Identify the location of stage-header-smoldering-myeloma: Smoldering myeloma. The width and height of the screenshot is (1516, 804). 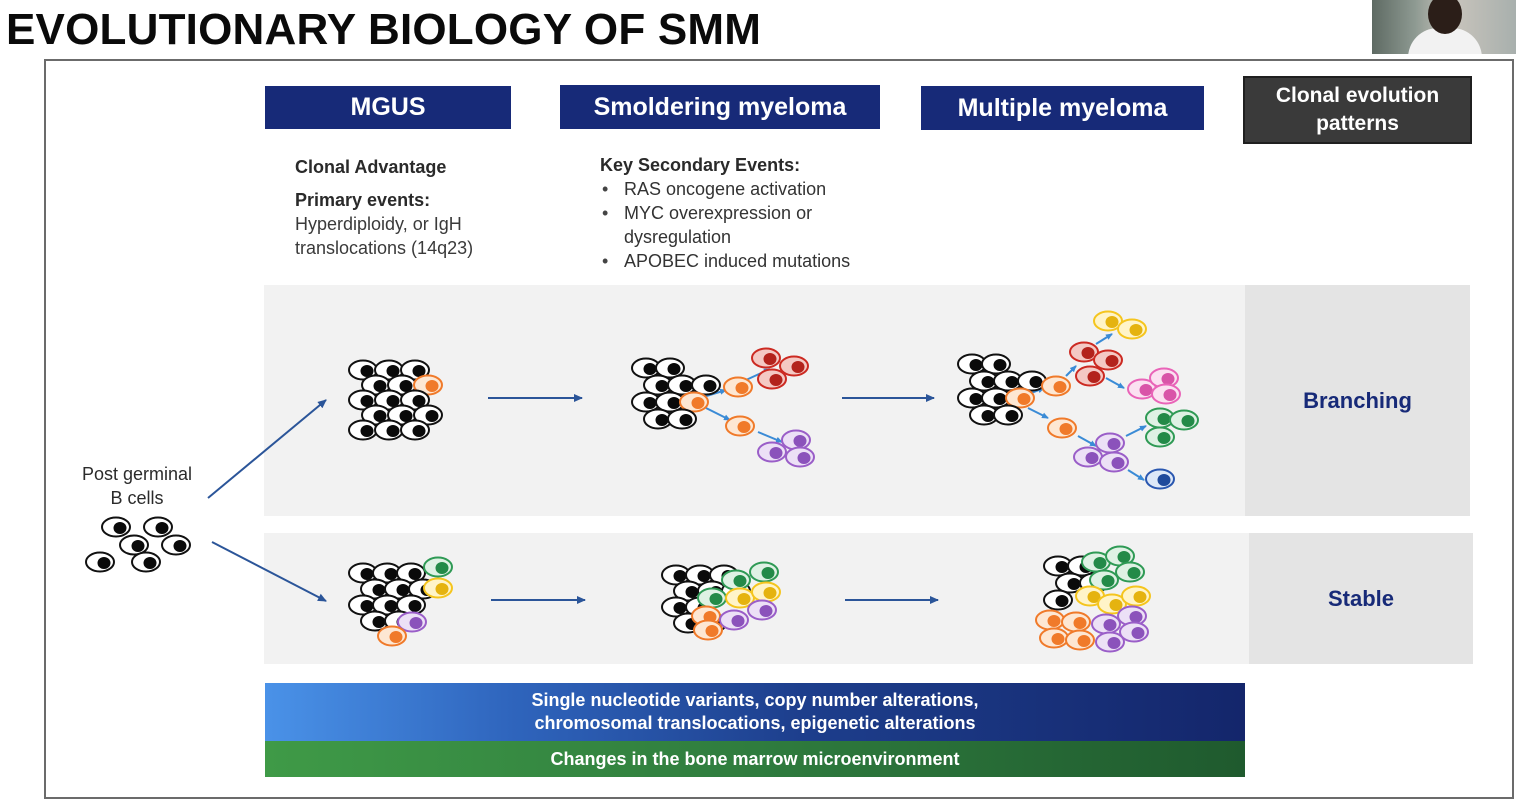
(720, 107).